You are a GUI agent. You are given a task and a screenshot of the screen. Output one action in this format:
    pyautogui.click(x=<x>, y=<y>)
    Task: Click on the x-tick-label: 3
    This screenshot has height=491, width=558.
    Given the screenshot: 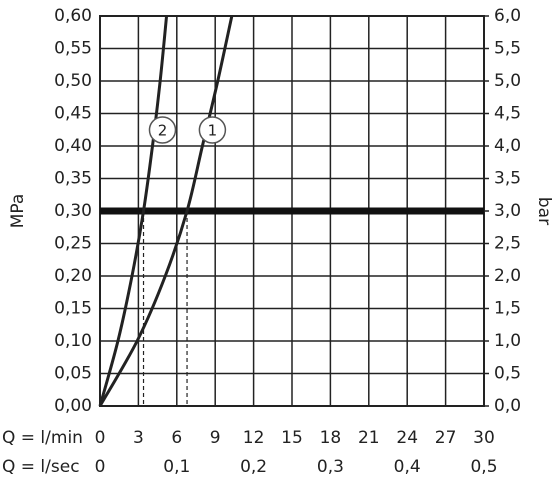 What is the action you would take?
    pyautogui.click(x=138, y=438)
    